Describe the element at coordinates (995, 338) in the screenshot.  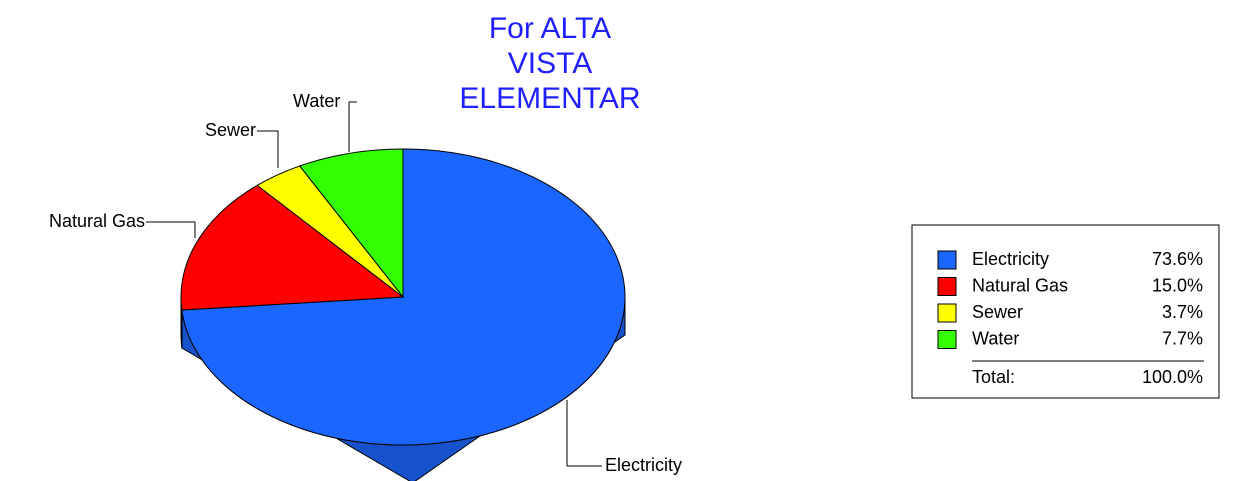
I see `legend-label: Water` at that location.